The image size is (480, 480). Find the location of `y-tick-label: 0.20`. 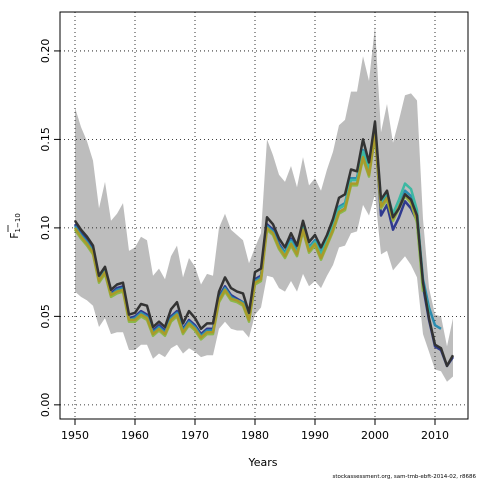

y-tick-label: 0.20 is located at coordinates (45, 51).